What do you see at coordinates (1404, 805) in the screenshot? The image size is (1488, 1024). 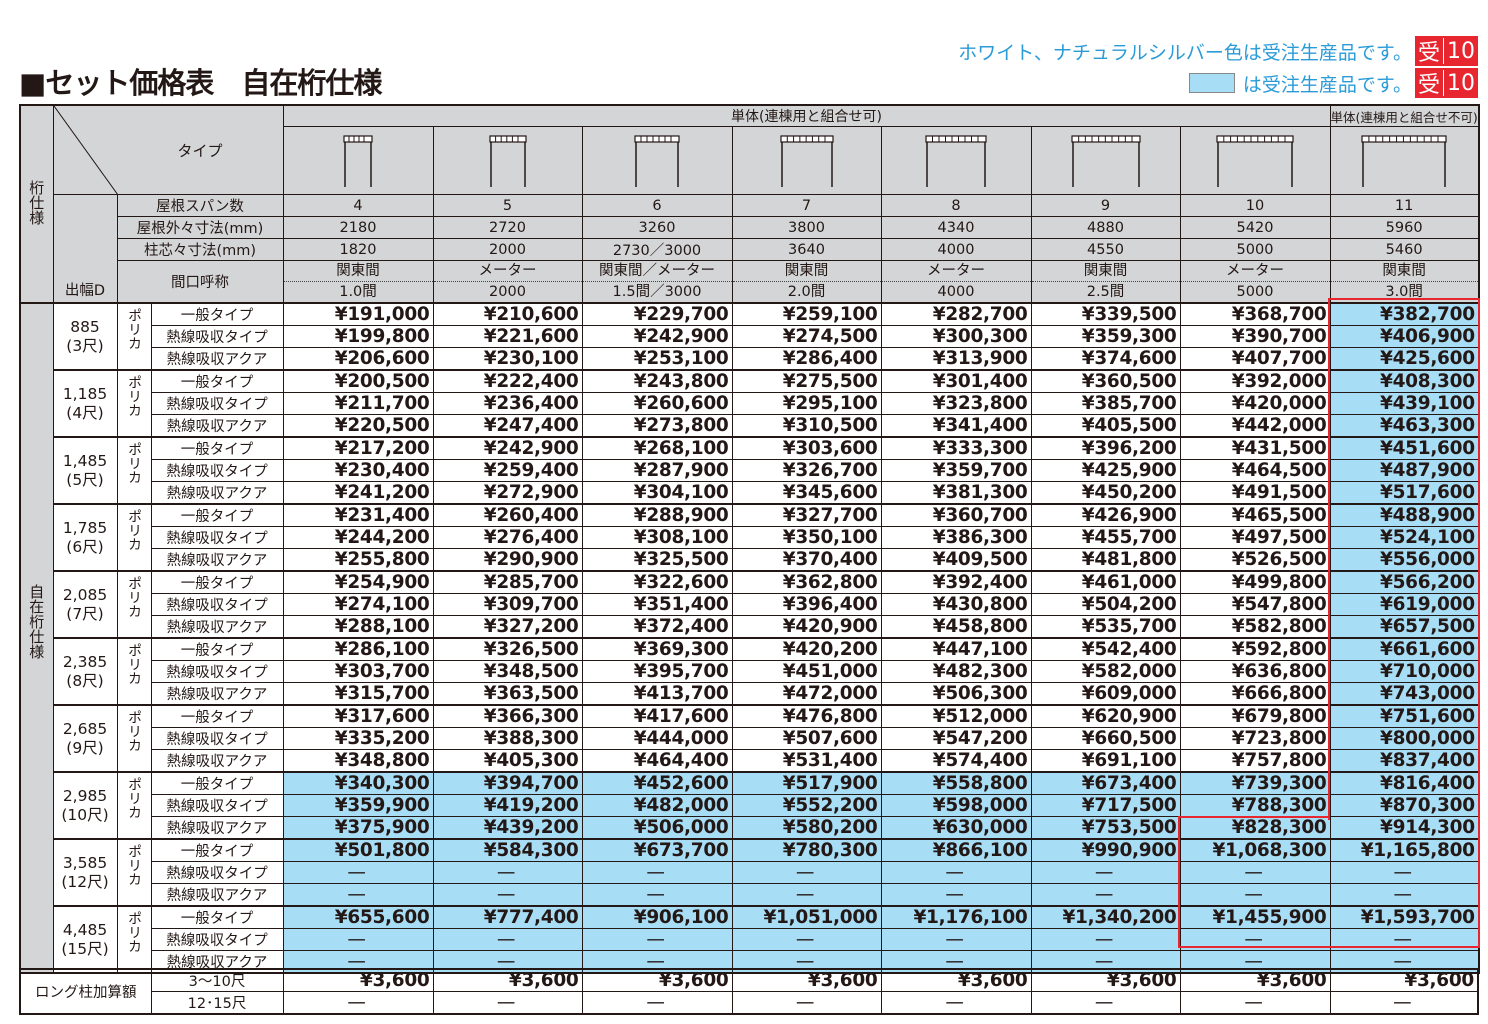 I see `price-cell: ¥870,300` at bounding box center [1404, 805].